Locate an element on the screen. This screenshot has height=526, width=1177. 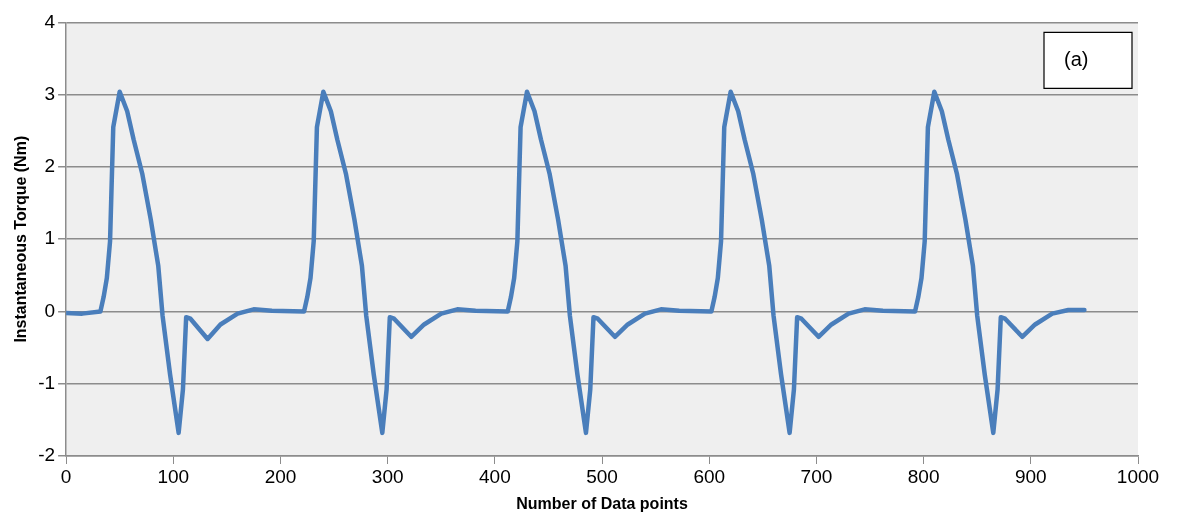
y-axis-title: Instantaneous Torque (Nm) is located at coordinates (21, 239).